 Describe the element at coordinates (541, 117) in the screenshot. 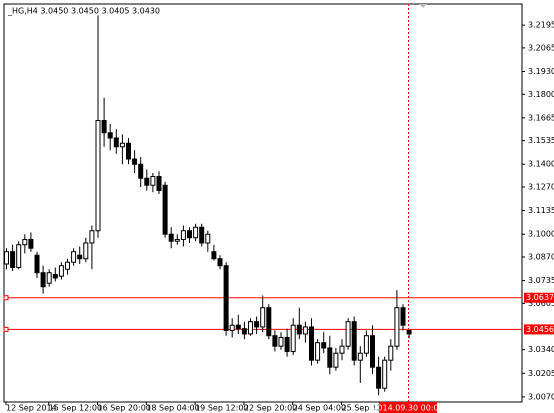

I see `y-tick-label: 3.1665` at that location.